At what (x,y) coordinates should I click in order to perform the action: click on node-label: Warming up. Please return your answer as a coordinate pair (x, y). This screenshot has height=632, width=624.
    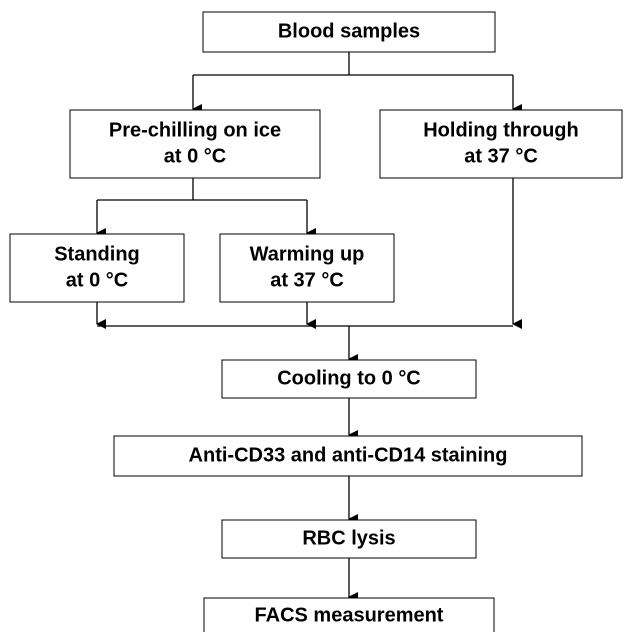
    Looking at the image, I should click on (307, 254).